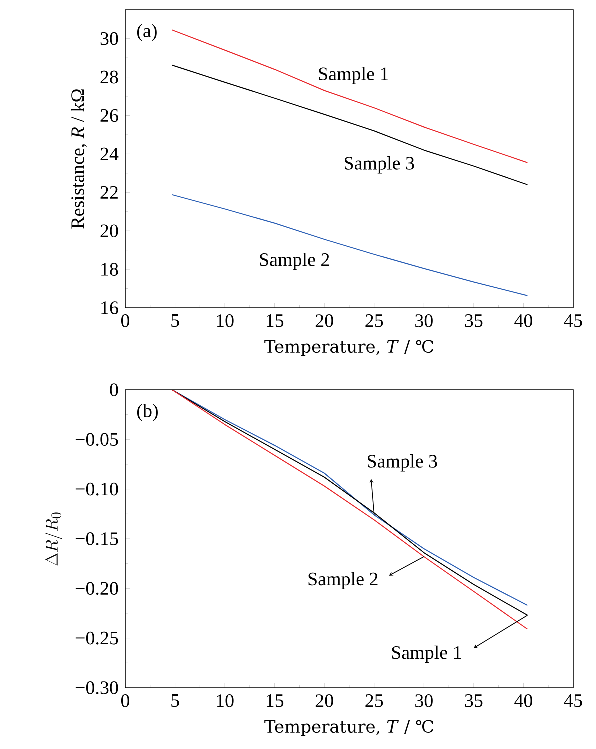 The height and width of the screenshot is (749, 596). I want to click on y-axis-title: $\Delta R/R_{0}$, so click(53, 539).